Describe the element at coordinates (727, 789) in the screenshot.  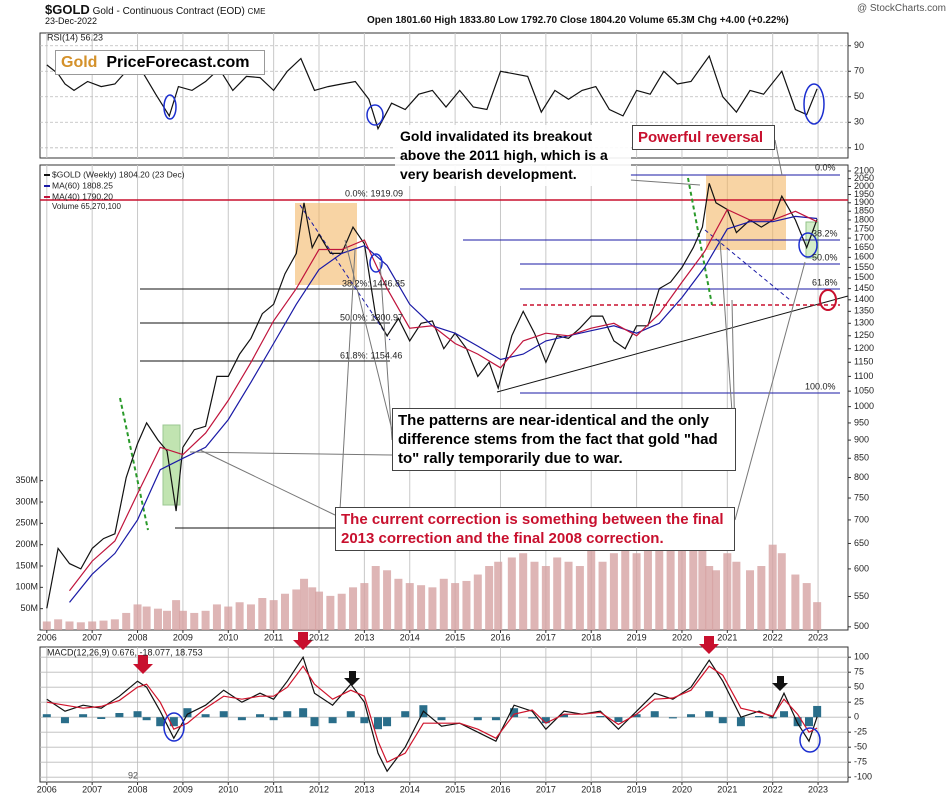
I see `x-tick-label: 2021` at that location.